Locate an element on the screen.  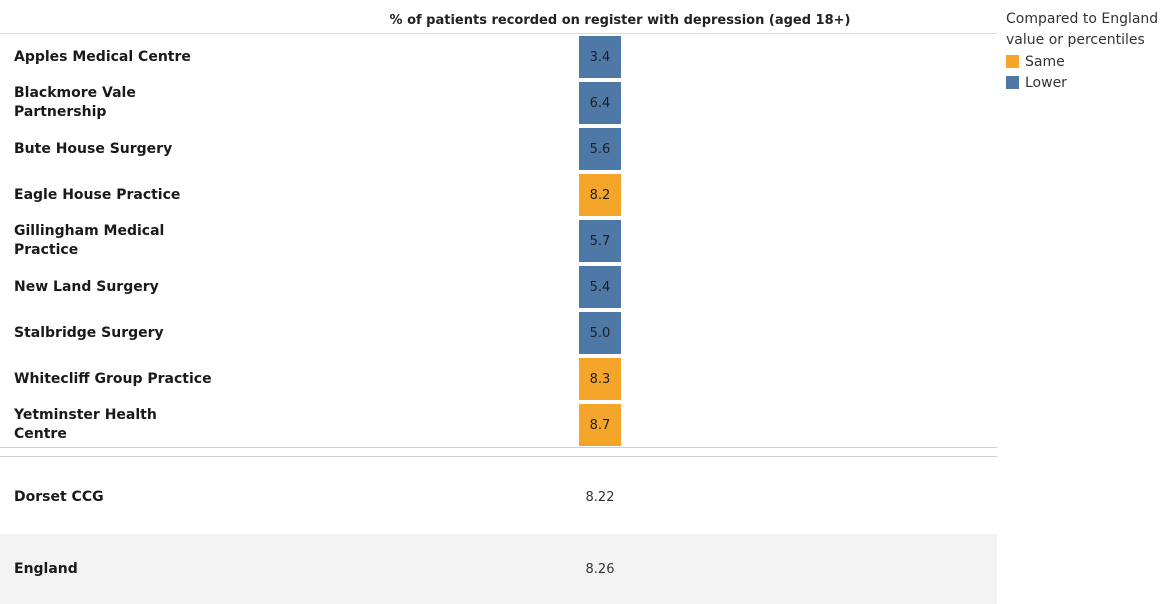
legend-title-line2: value or percentiles is located at coordinates (1075, 40).